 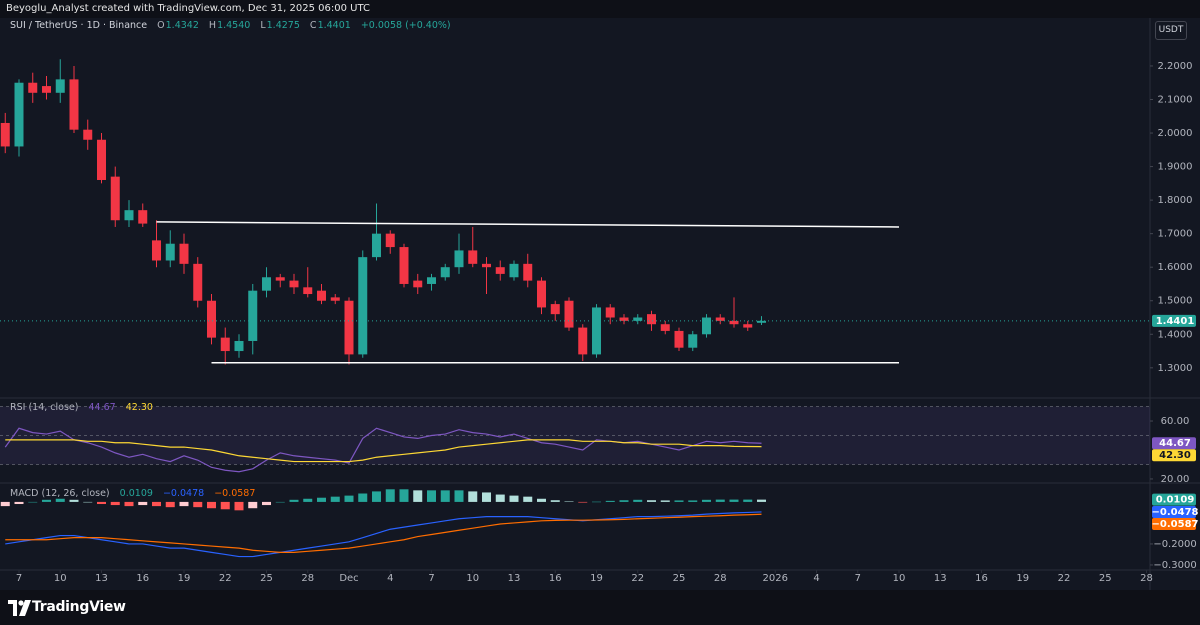 What do you see at coordinates (390, 578) in the screenshot?
I see `x-tick-label: 4` at bounding box center [390, 578].